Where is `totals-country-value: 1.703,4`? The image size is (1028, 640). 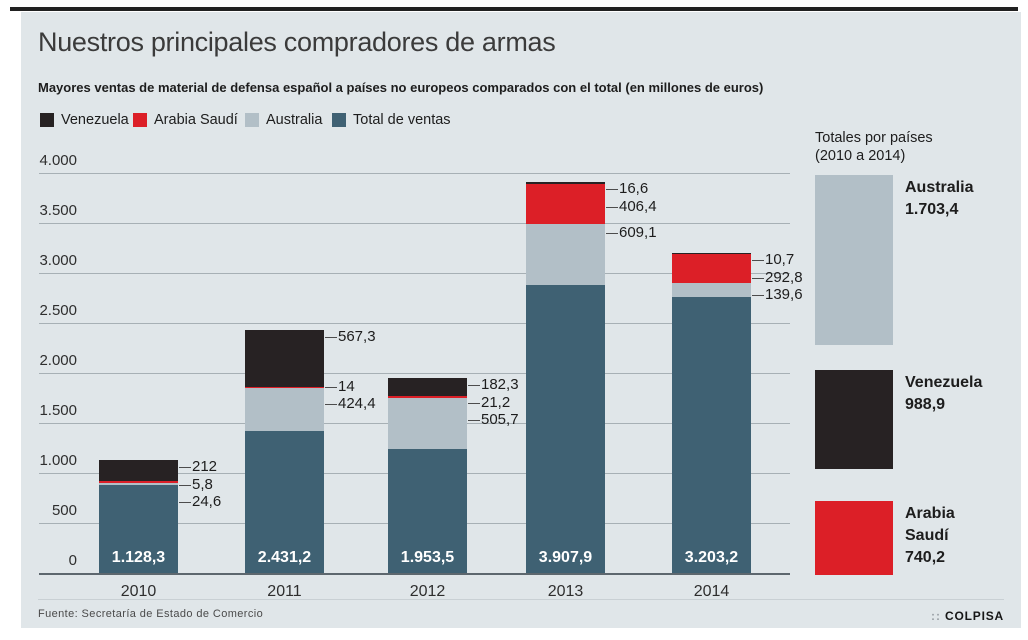
totals-country-value: 1.703,4 is located at coordinates (932, 209).